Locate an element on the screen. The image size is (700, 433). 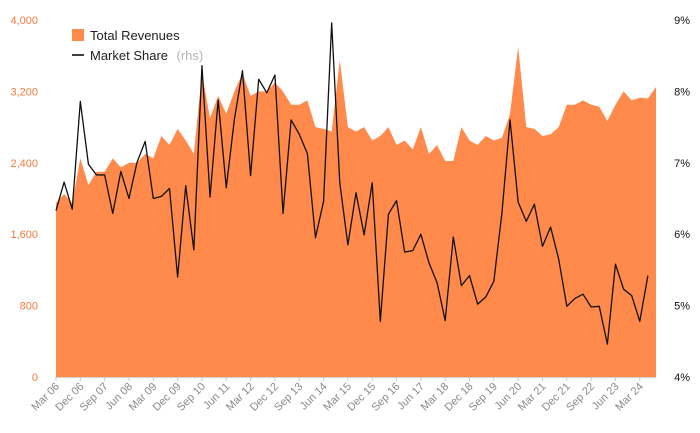
legend-share-label: Market Share is located at coordinates (129, 55).